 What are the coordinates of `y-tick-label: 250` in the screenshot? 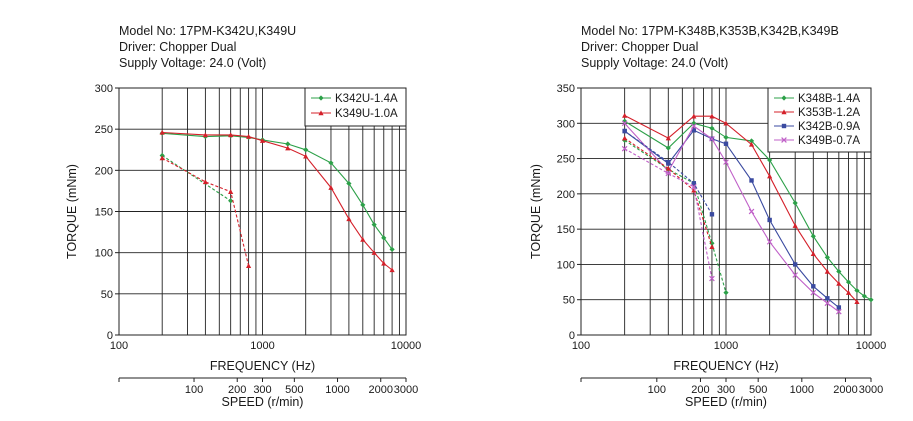 It's located at (104, 130).